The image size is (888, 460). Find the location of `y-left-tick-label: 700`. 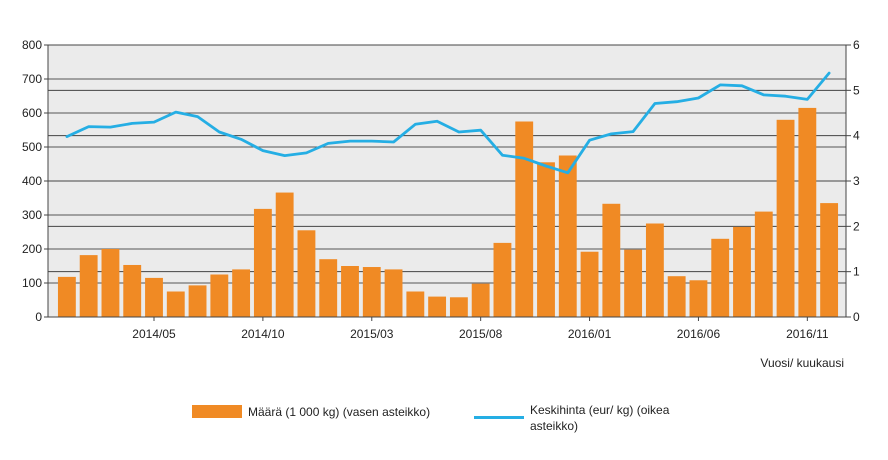

y-left-tick-label: 700 is located at coordinates (32, 79).